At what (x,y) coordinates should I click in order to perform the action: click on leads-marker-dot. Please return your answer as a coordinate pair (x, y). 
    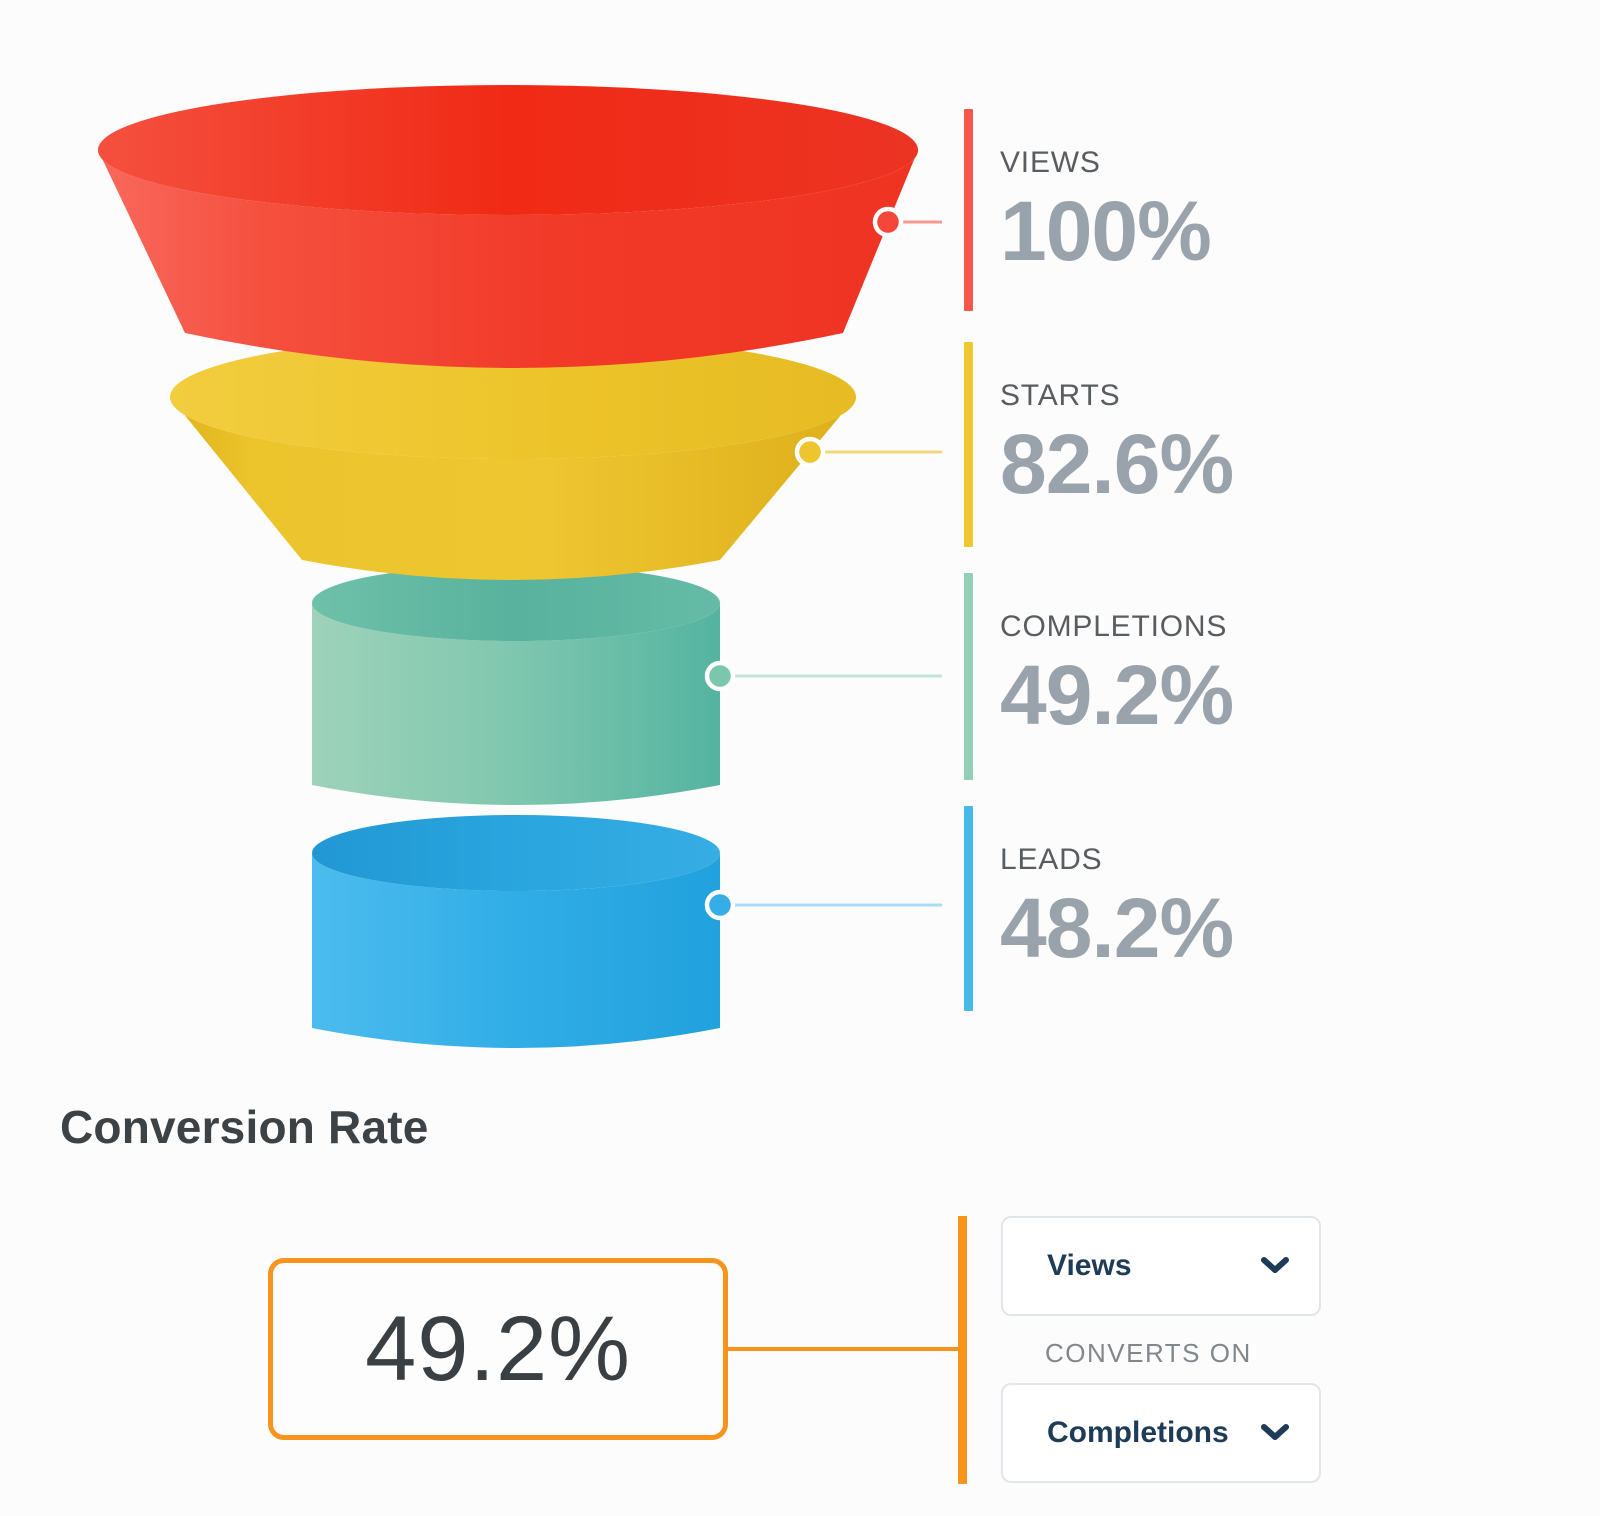
    Looking at the image, I should click on (720, 905).